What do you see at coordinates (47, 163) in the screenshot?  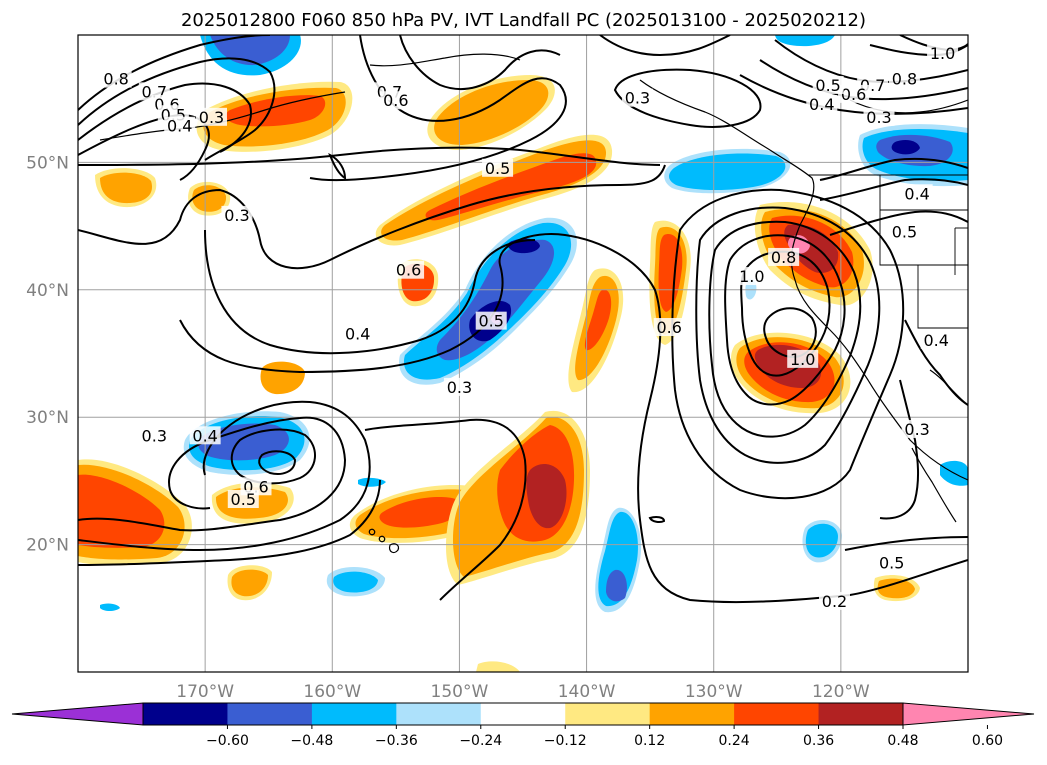 I see `lat-tick-label: 50°N` at bounding box center [47, 163].